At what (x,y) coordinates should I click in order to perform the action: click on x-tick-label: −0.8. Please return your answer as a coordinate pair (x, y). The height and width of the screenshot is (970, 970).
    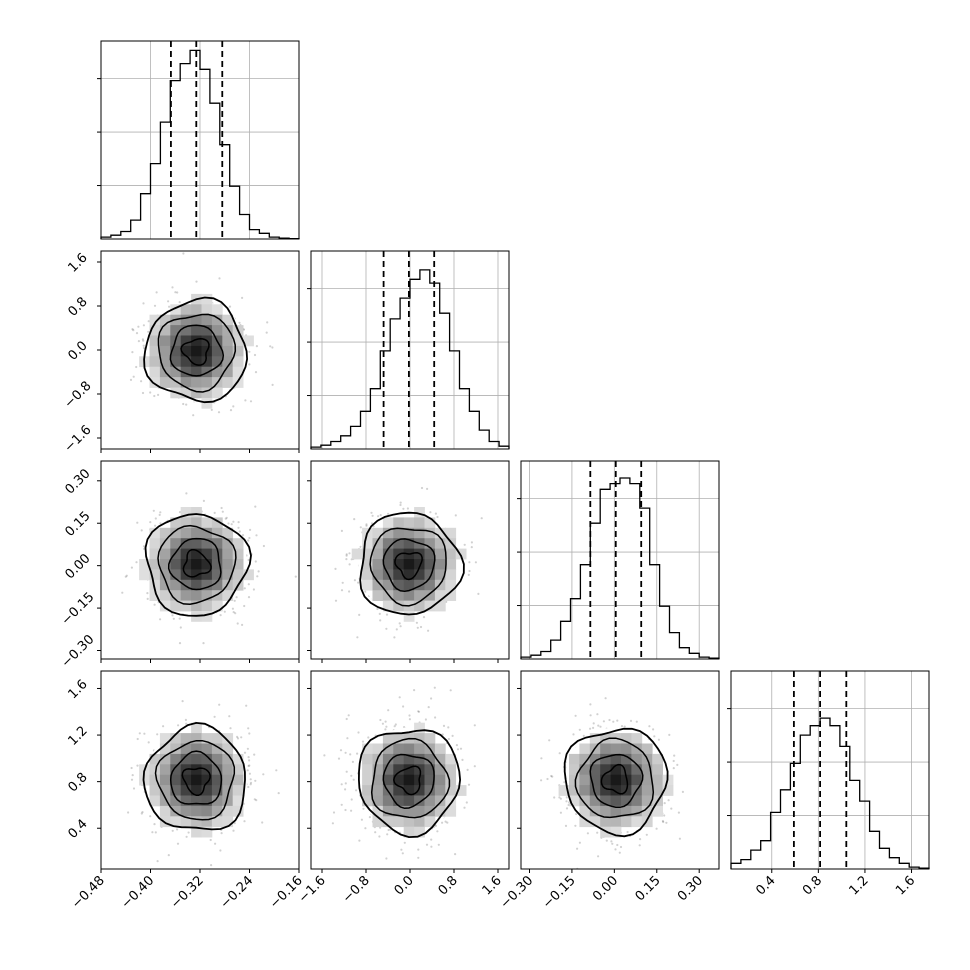
    Looking at the image, I should click on (356, 889).